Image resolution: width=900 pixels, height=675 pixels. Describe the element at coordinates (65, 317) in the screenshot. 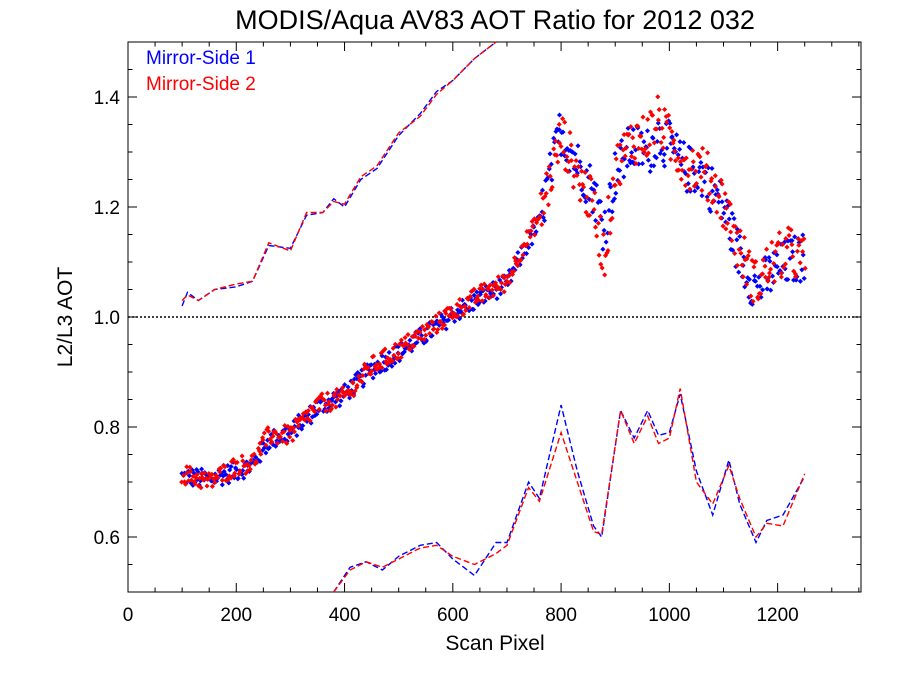

I see `y-axis-label: L2/L3 AOT` at that location.